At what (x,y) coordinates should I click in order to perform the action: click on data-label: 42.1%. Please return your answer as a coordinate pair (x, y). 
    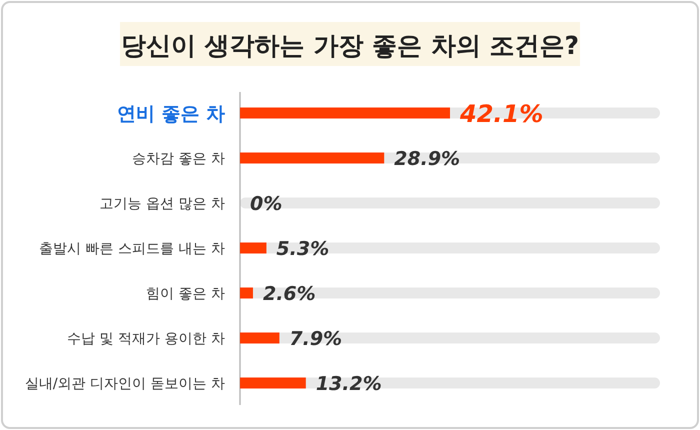
    Looking at the image, I should click on (501, 114).